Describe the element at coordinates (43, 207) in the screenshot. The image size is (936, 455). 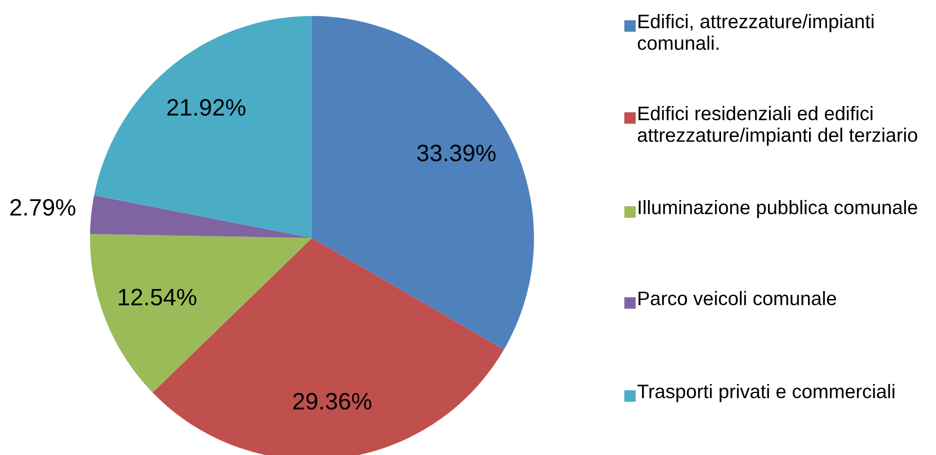
I see `data-label: 2.79%` at that location.